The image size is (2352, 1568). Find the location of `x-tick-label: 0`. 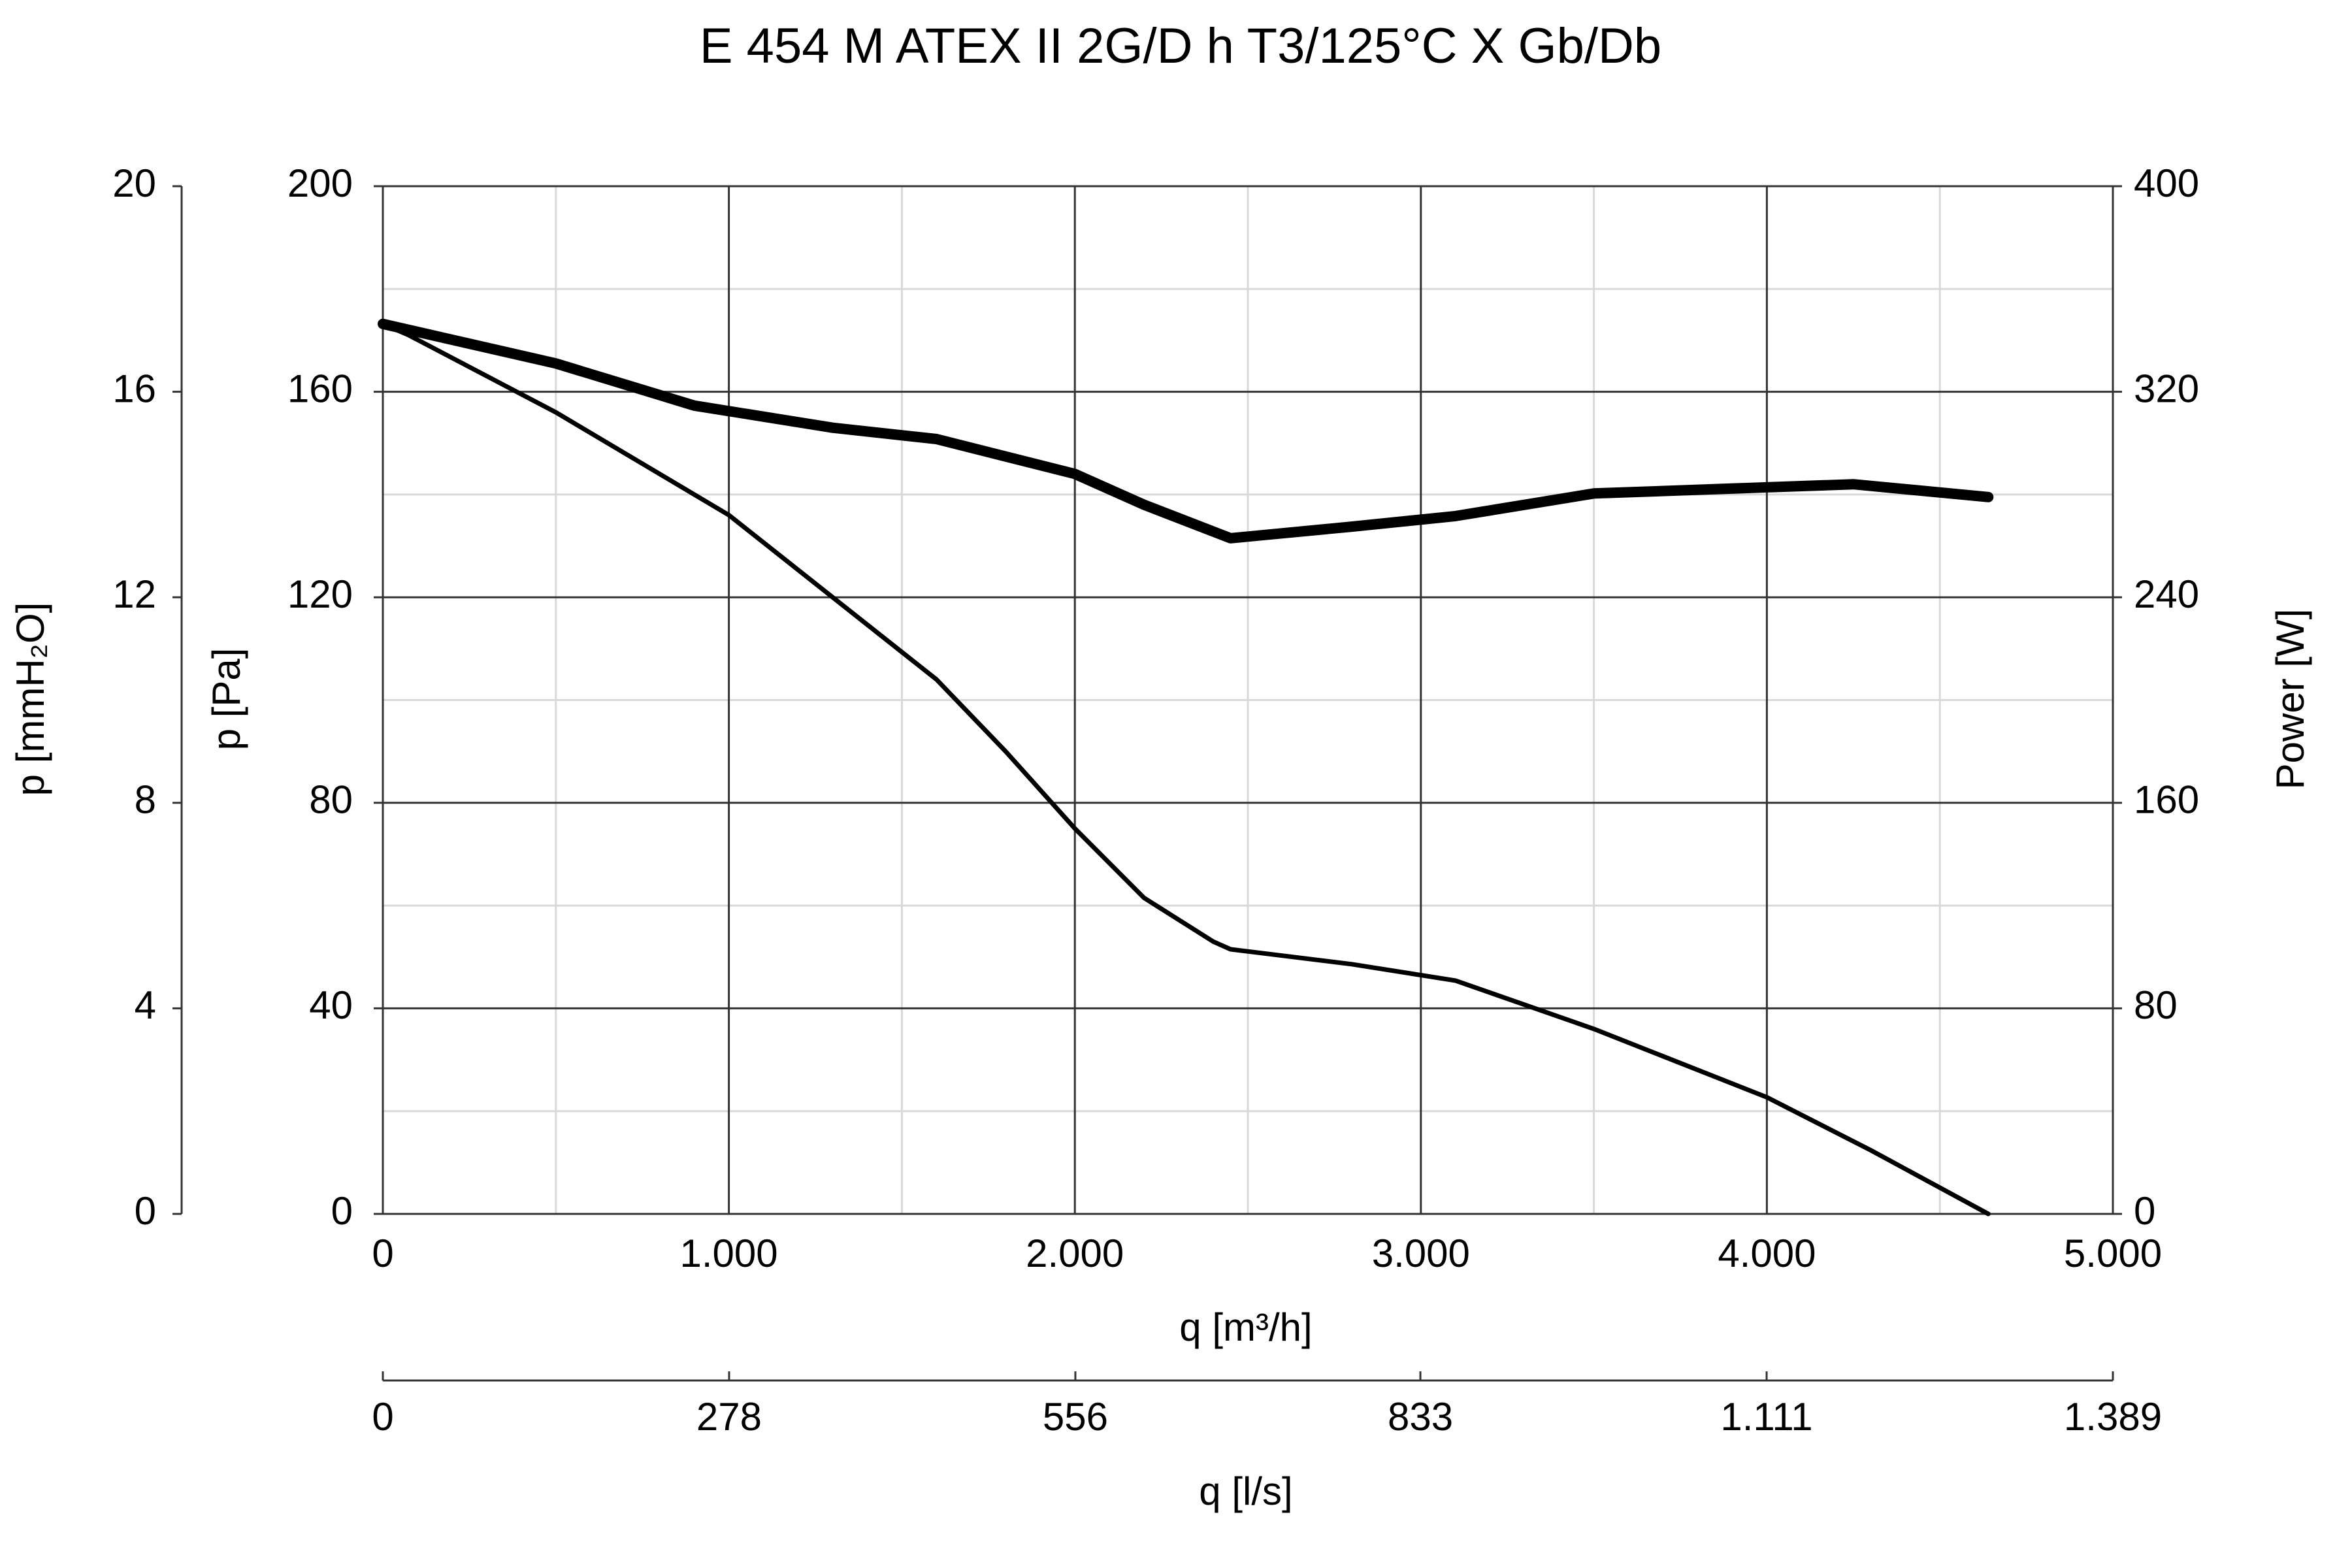

x-tick-label: 0 is located at coordinates (382, 1253).